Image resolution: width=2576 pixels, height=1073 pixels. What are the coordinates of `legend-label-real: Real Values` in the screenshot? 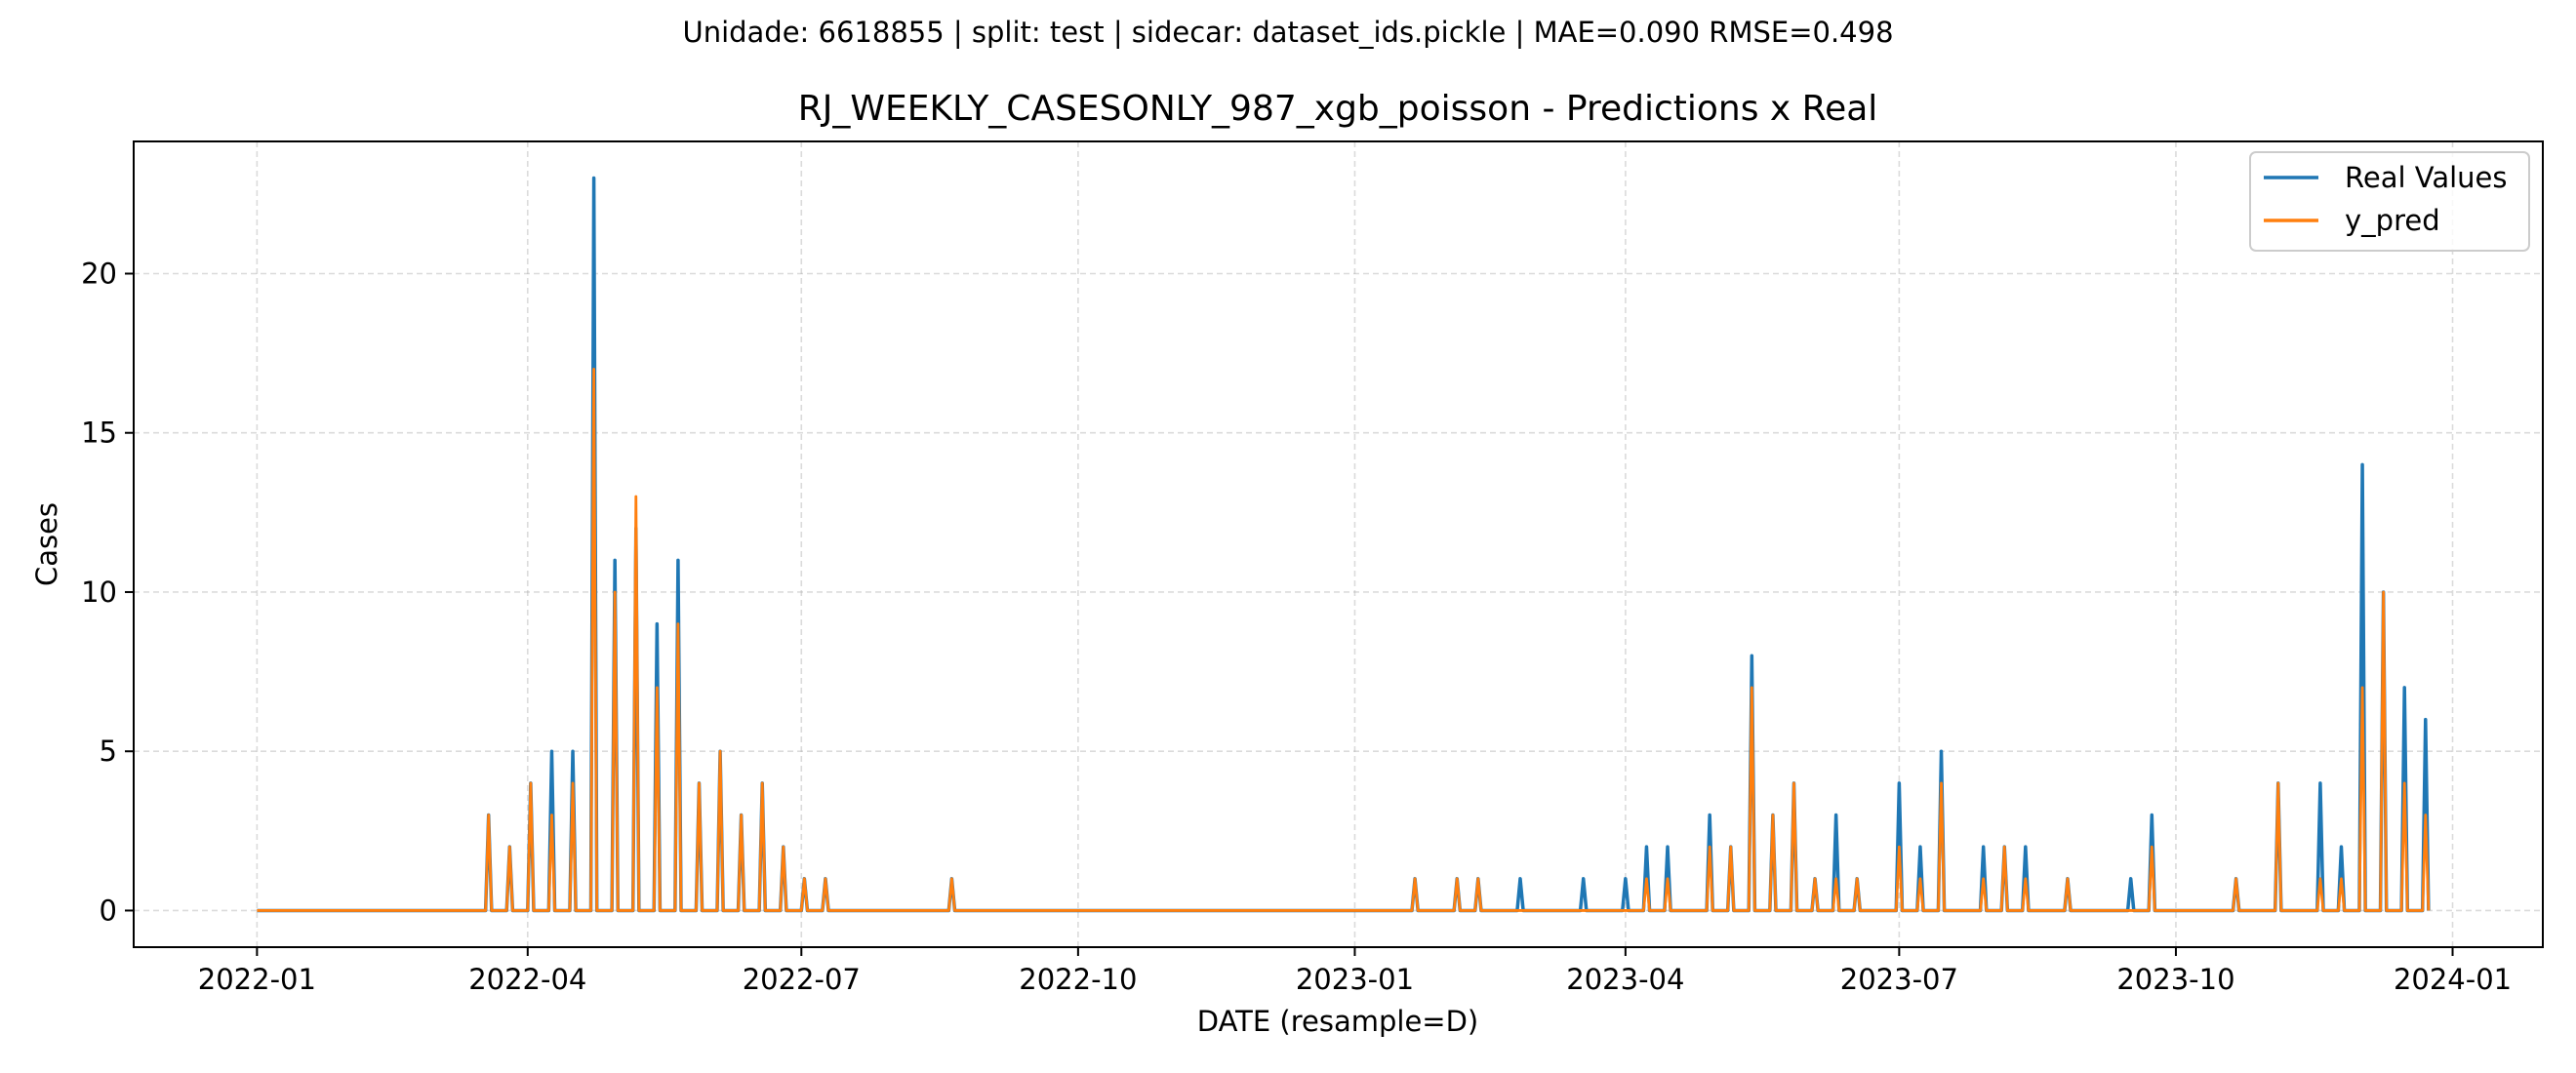 It's located at (2426, 178).